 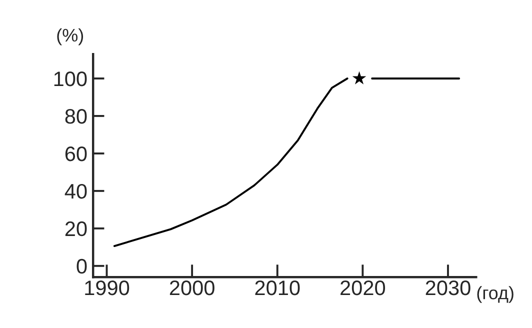 I want to click on y-axis-title: (%), so click(x=70, y=37).